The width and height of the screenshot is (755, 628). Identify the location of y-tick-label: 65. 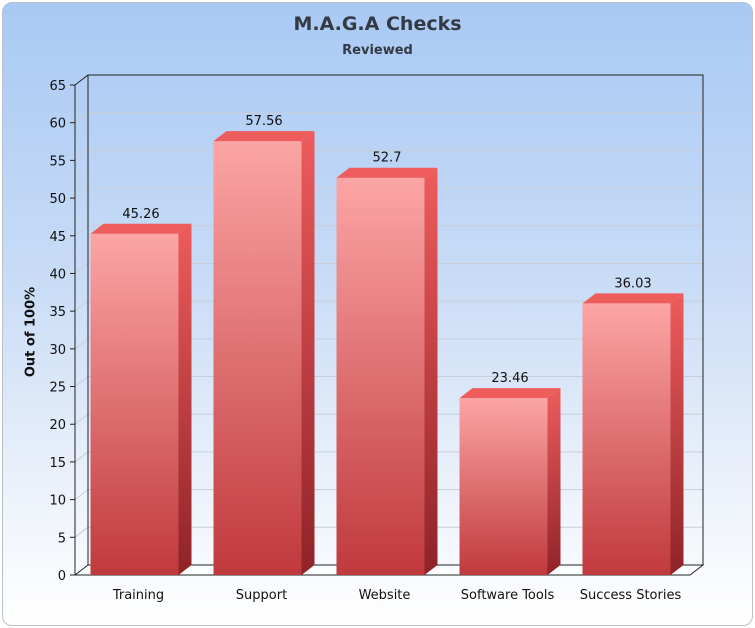
(57, 86).